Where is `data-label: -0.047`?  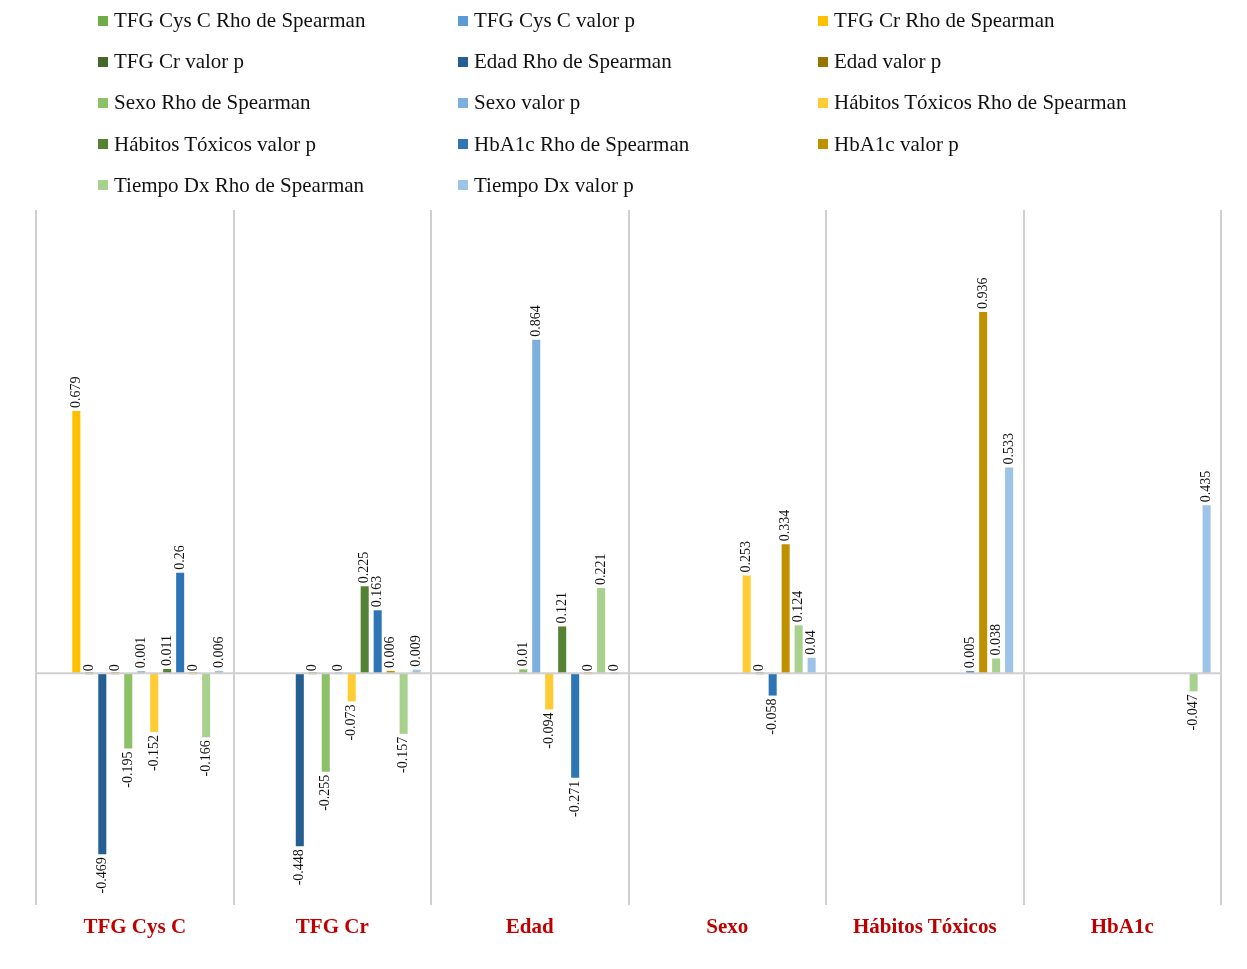
data-label: -0.047 is located at coordinates (1193, 712).